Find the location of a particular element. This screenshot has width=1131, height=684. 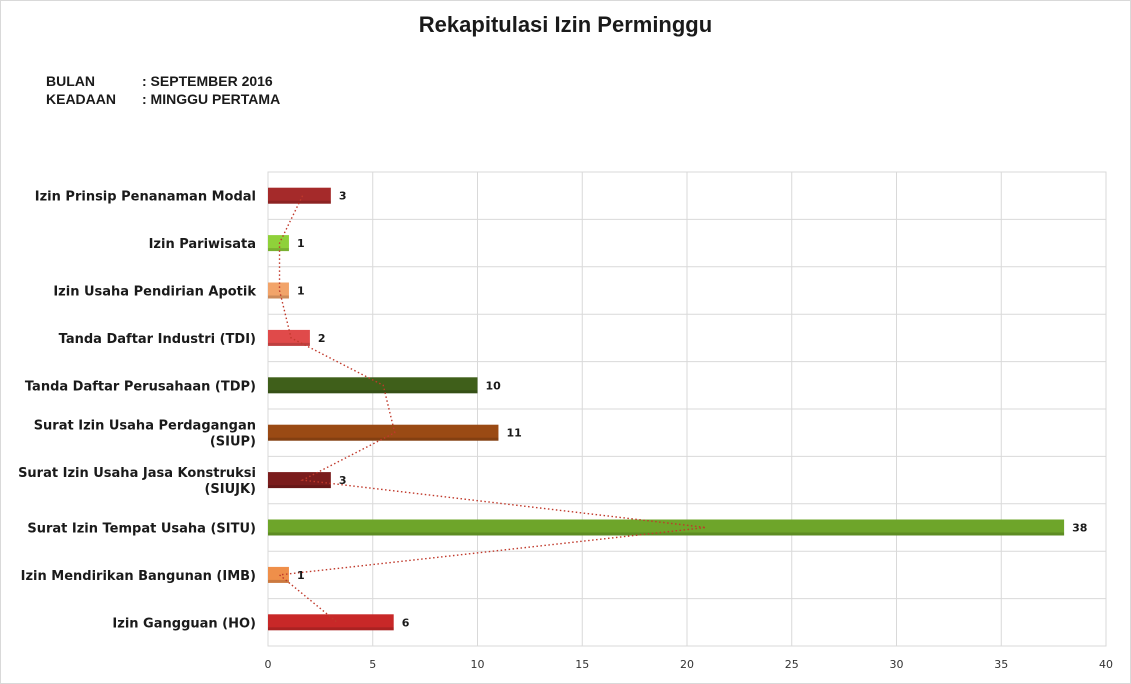

category-label: Tanda Daftar Industri (TDI) is located at coordinates (157, 339).